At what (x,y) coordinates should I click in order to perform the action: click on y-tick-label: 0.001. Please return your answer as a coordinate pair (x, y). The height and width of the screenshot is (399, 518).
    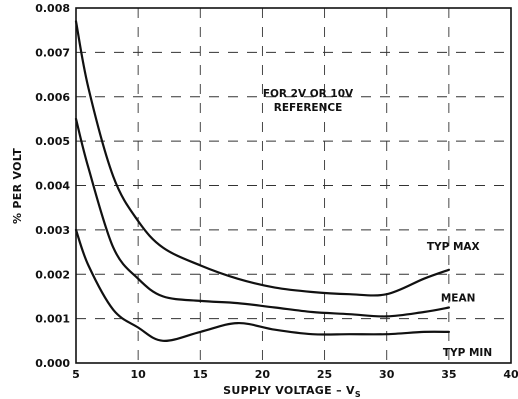
    Looking at the image, I should click on (52, 319).